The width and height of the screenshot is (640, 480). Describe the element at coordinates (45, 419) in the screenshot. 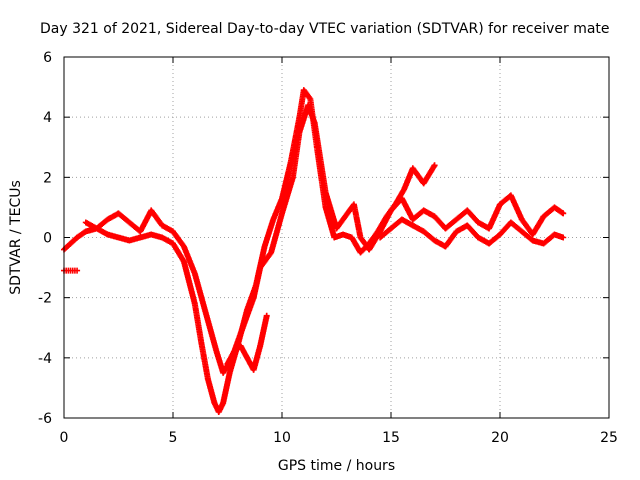

I see `y-tick-label: -6` at that location.